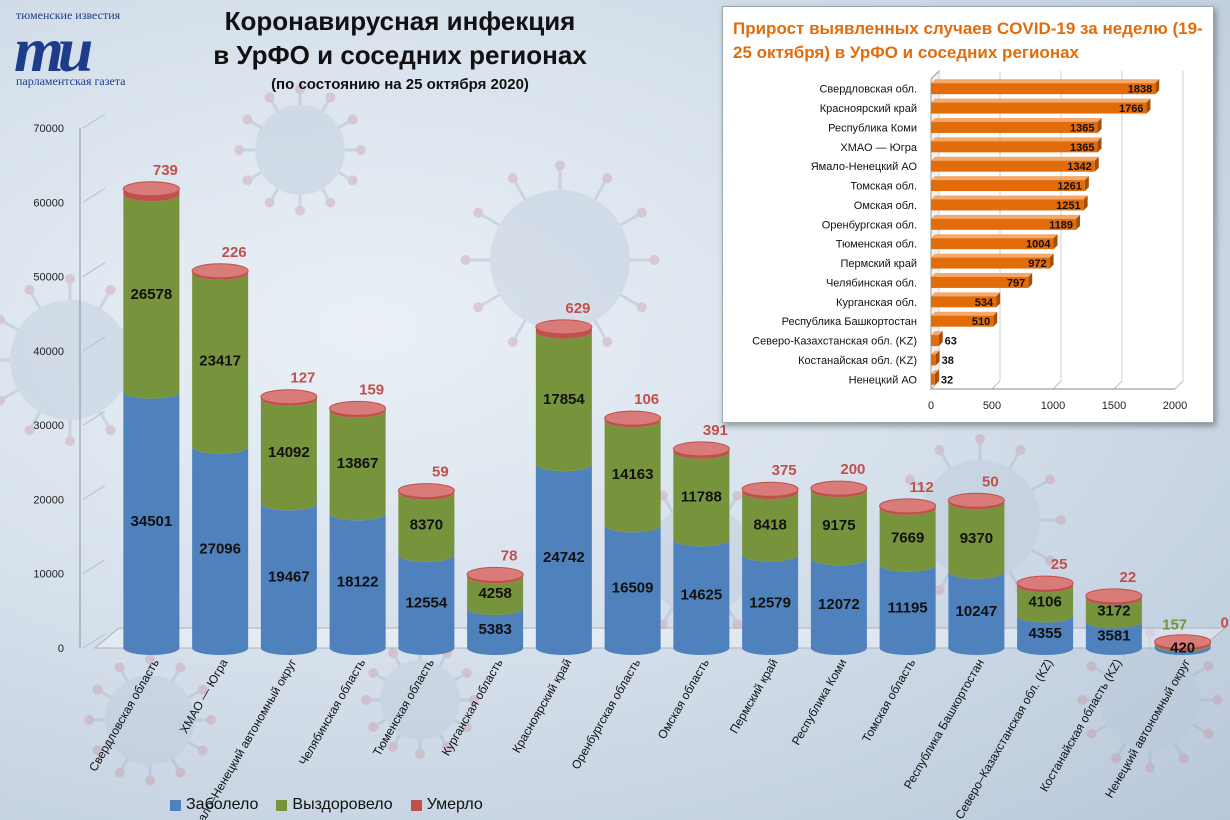 The width and height of the screenshot is (1230, 820). What do you see at coordinates (1224, 623) in the screenshot?
I see `value-label-dead: 0` at bounding box center [1224, 623].